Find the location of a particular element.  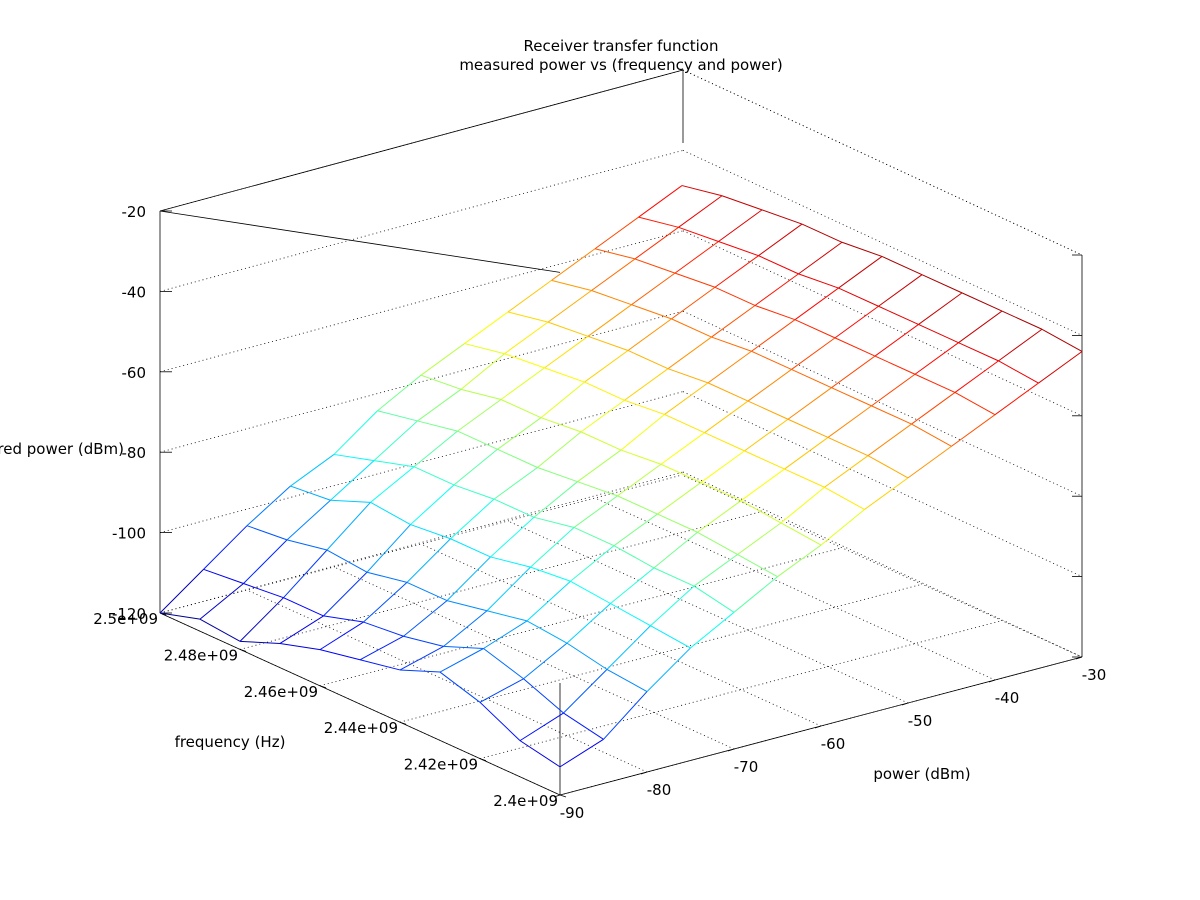

z-tick-label: -100 is located at coordinates (129, 534).